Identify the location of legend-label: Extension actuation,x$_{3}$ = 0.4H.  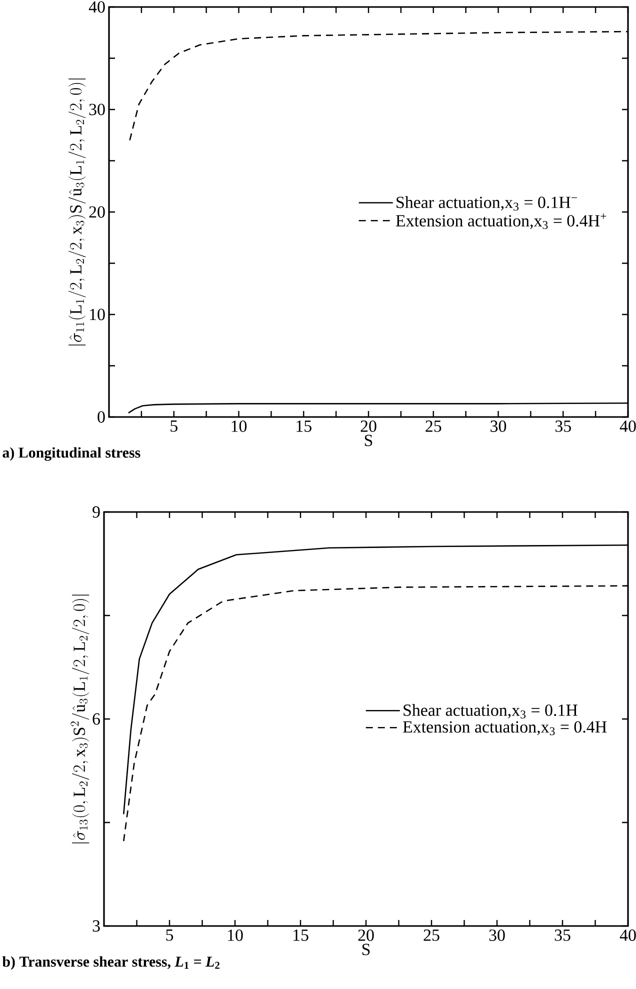
(504, 728).